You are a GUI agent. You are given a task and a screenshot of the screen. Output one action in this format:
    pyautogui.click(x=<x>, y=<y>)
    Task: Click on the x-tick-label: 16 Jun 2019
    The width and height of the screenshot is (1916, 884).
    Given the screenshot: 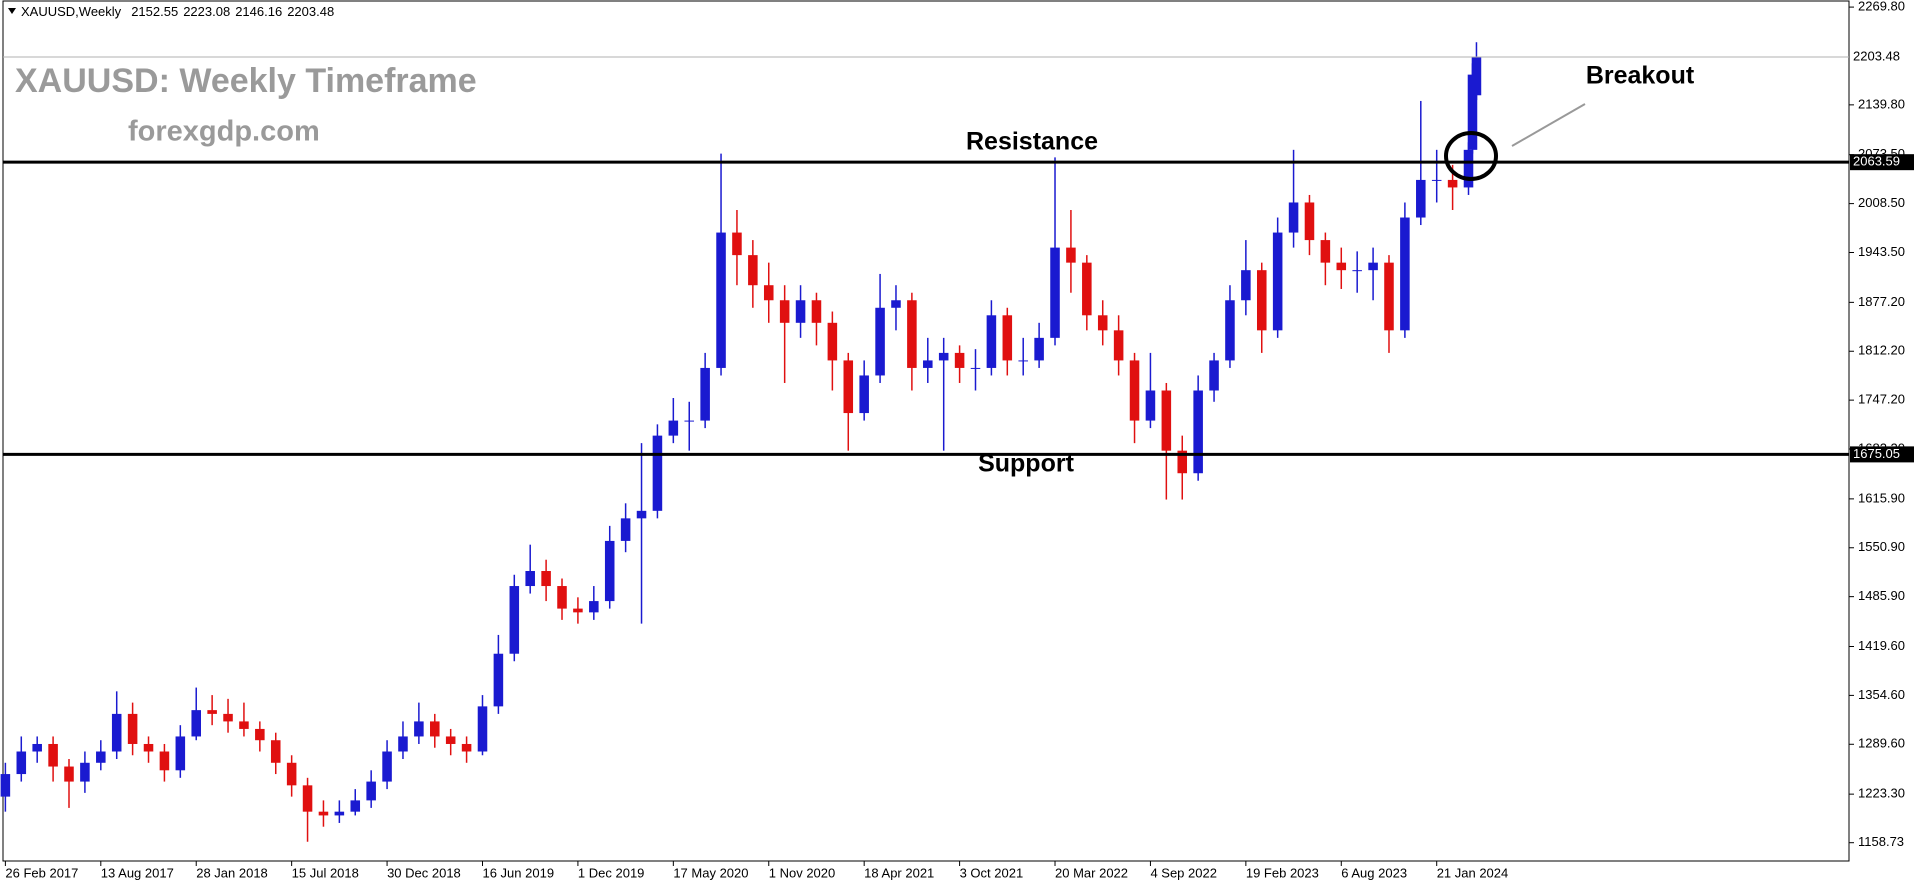 What is the action you would take?
    pyautogui.click(x=518, y=872)
    